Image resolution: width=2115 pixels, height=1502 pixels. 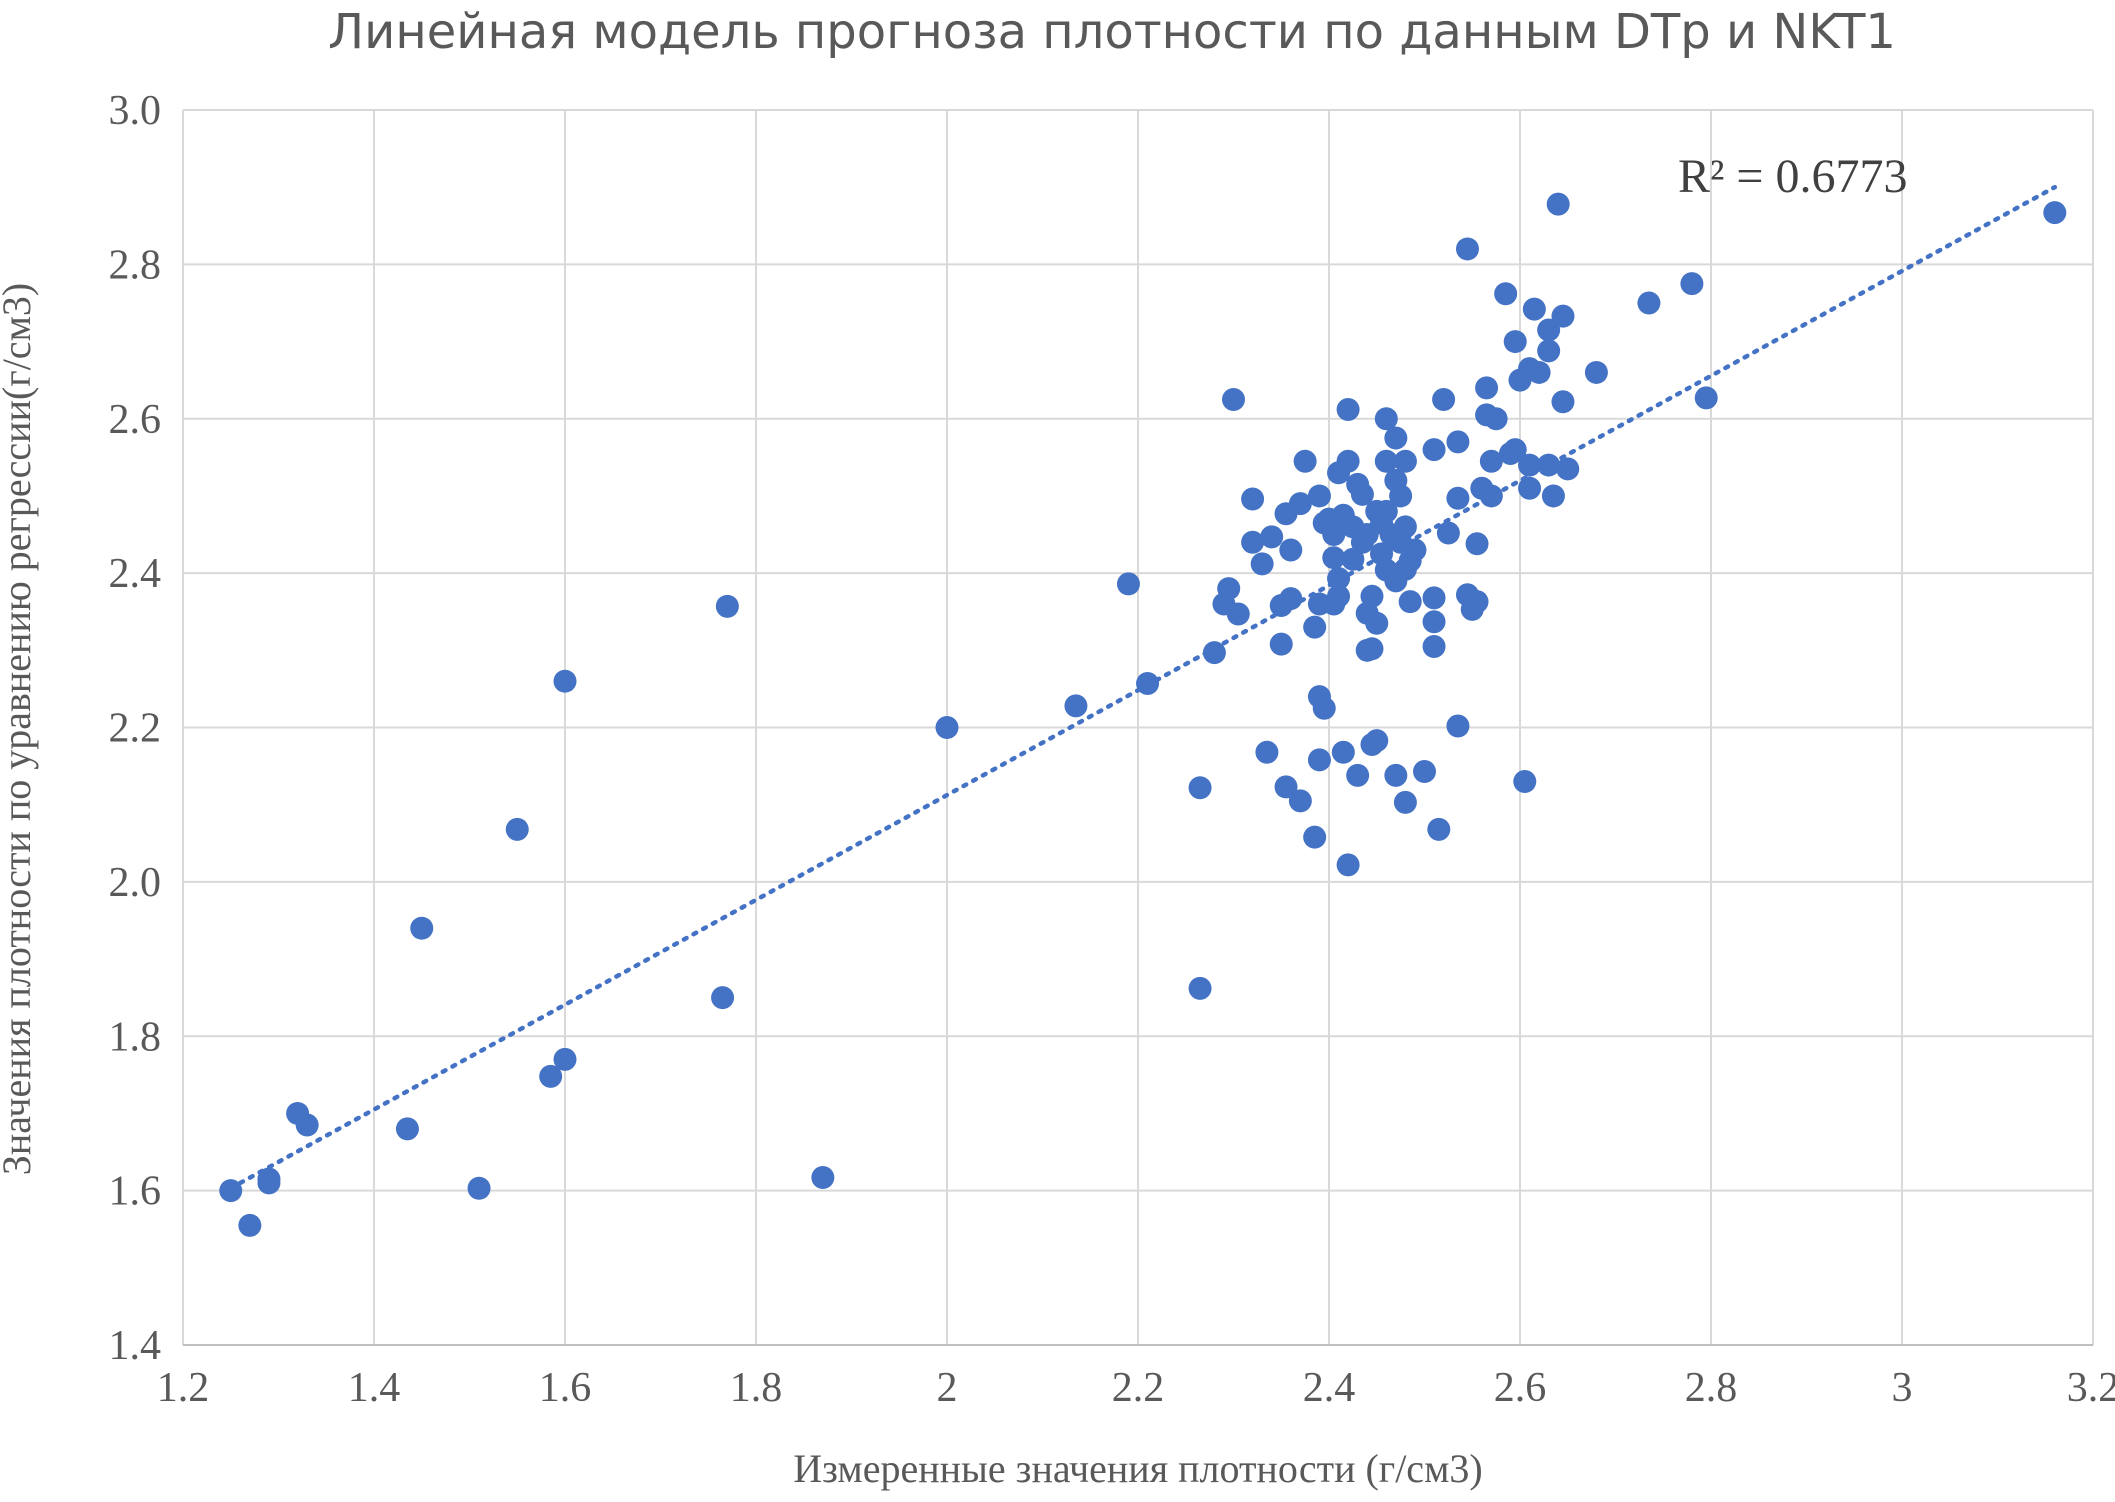 I want to click on y-tick-label: 2.8, so click(x=135, y=265).